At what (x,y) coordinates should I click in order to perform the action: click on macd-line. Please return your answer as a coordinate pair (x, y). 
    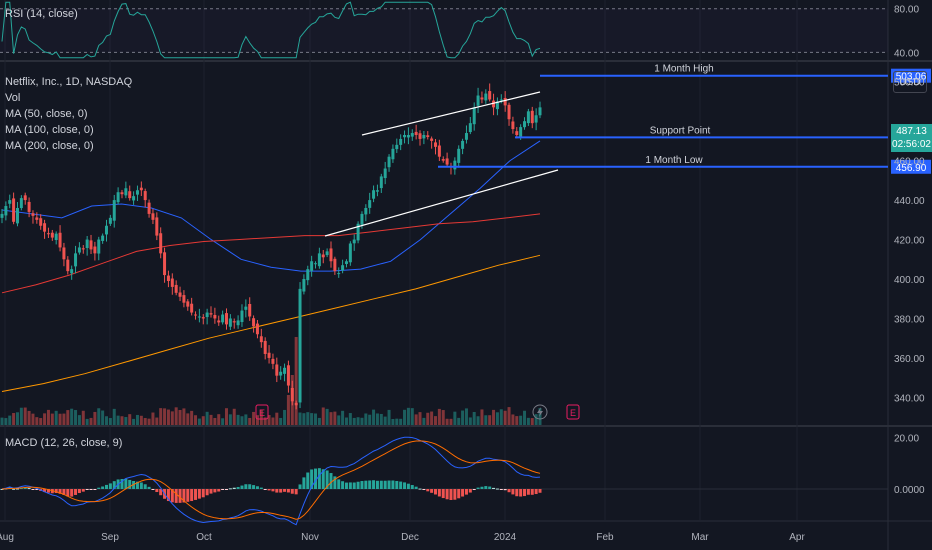
    Looking at the image, I should click on (271, 481).